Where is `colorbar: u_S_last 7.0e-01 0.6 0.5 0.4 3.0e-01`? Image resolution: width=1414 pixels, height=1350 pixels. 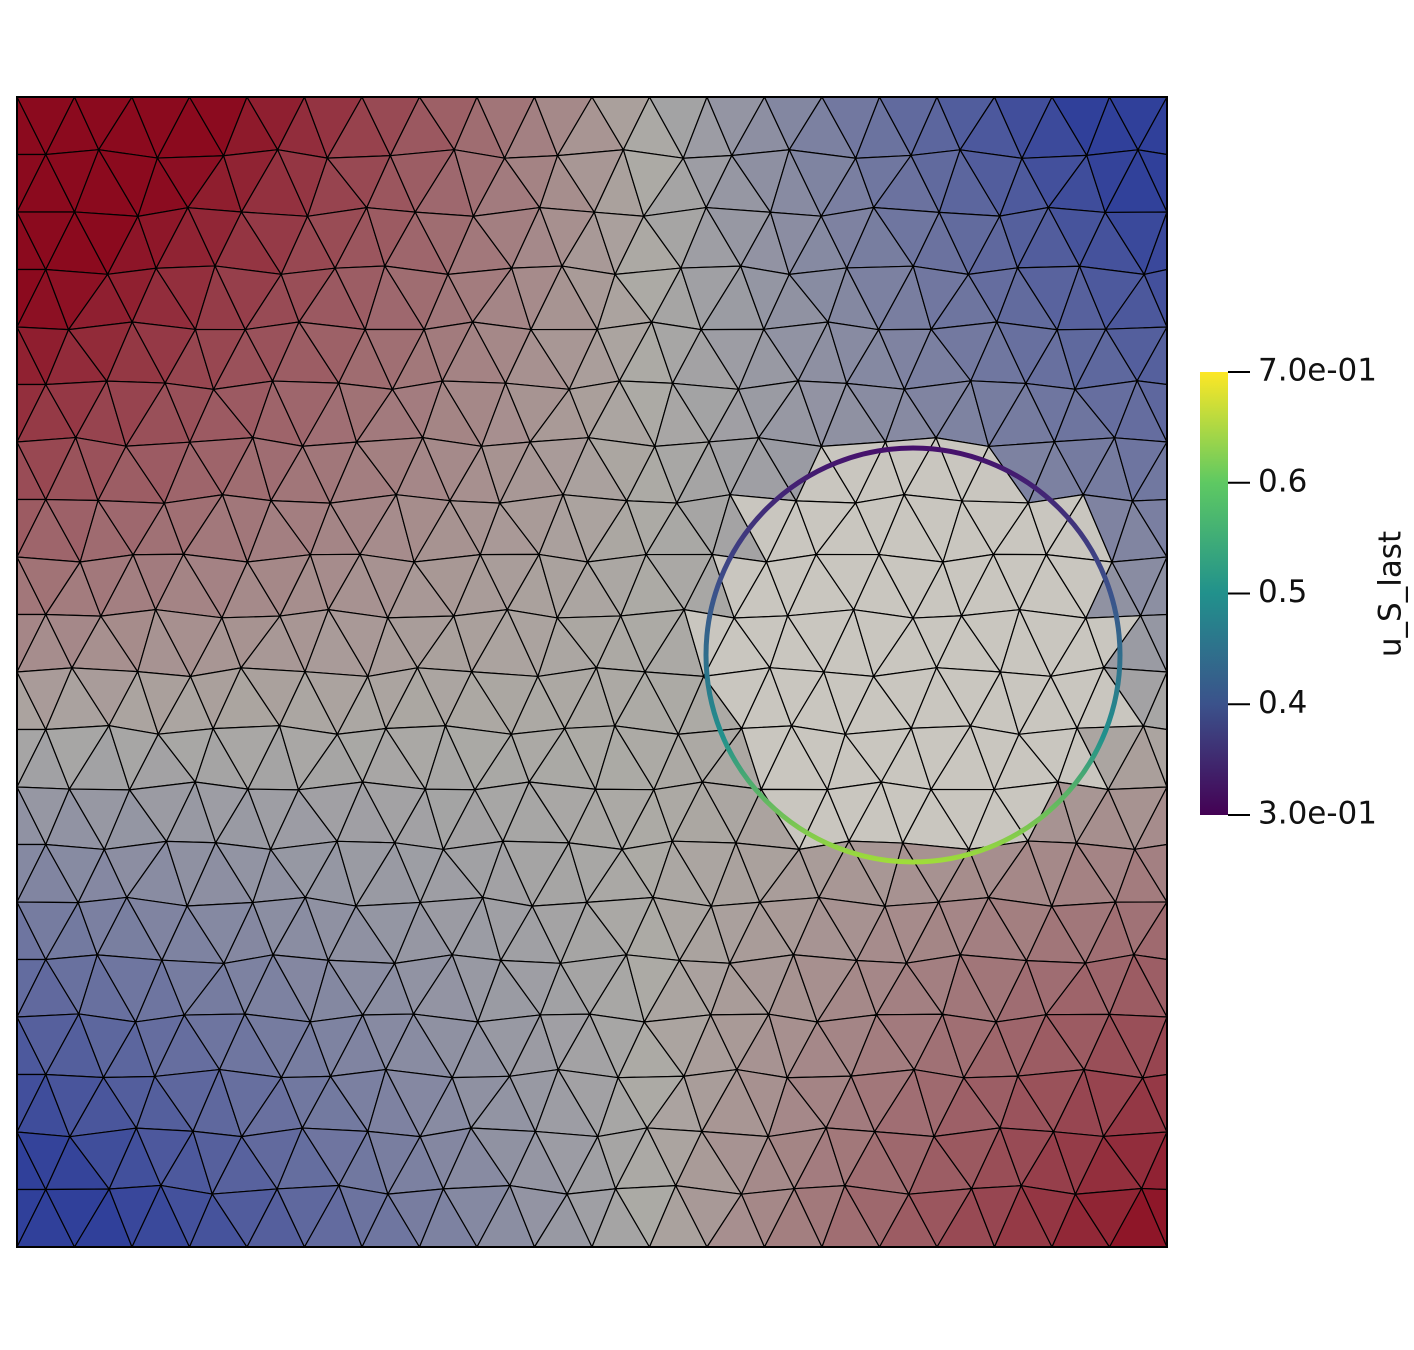
colorbar: u_S_last 7.0e-01 0.6 0.5 0.4 3.0e-01 is located at coordinates (1304, 592).